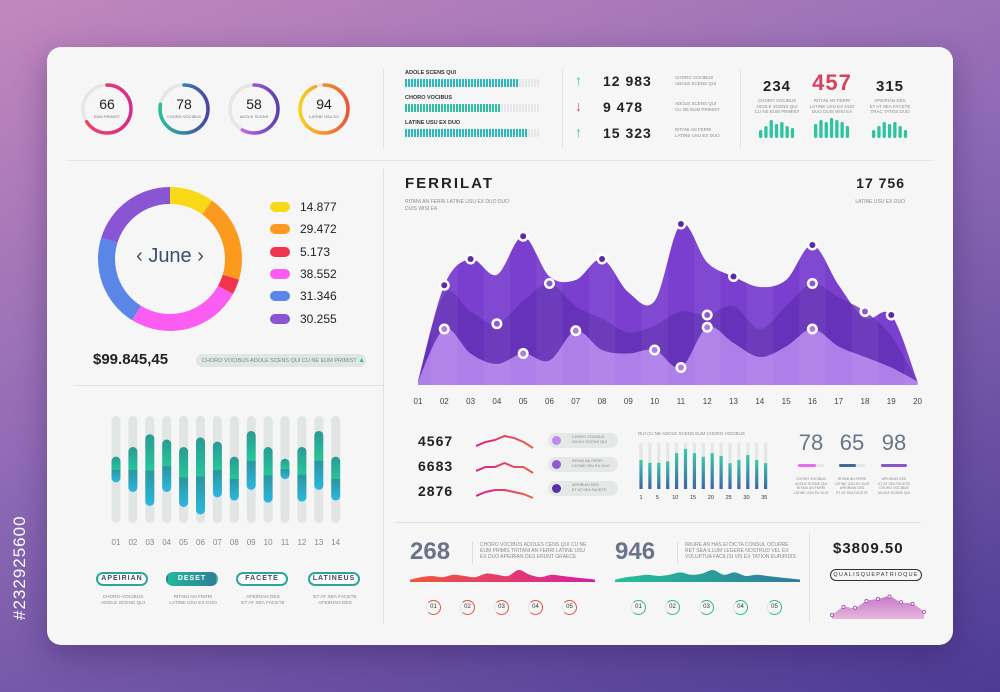 The width and height of the screenshot is (1000, 692). I want to click on legend-value: 38.552, so click(318, 273).